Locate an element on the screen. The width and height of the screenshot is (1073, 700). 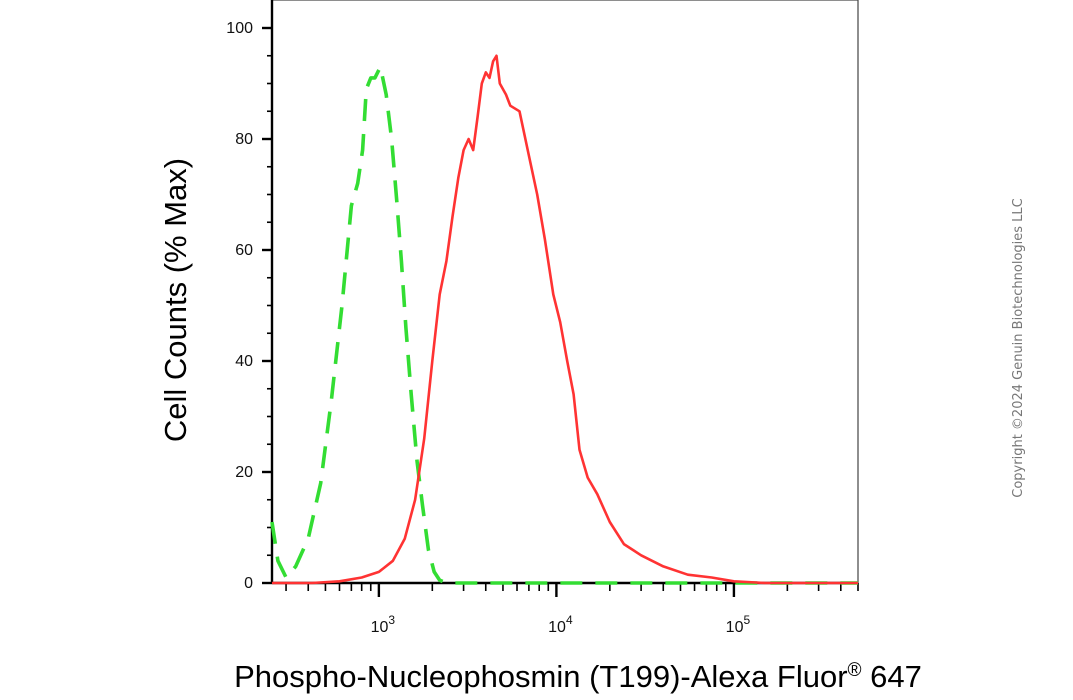
y-tick-label: 0 is located at coordinates (248, 583).